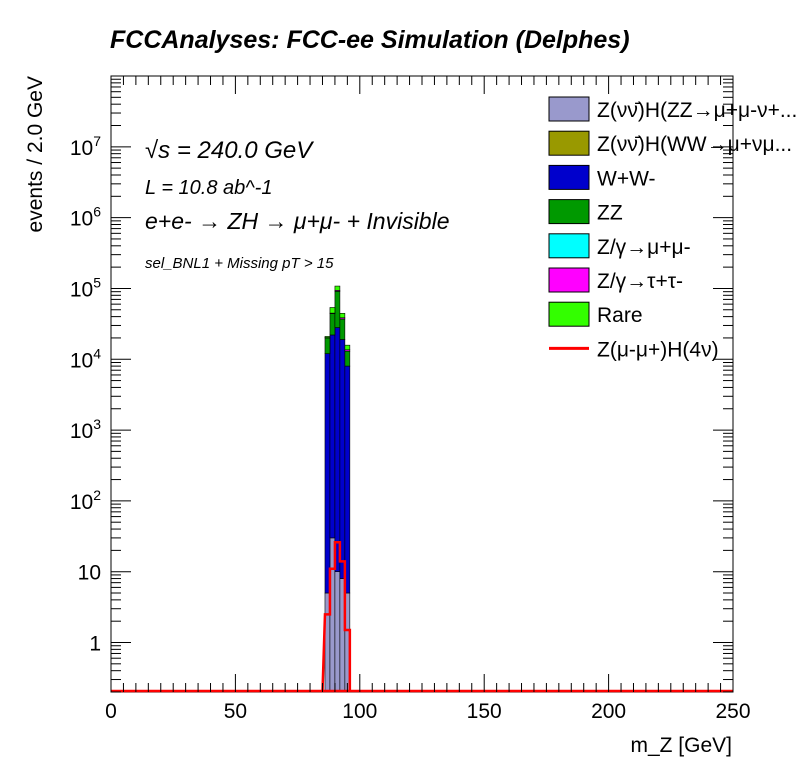 The height and width of the screenshot is (772, 796). What do you see at coordinates (85, 287) in the screenshot?
I see `y-tick-label: 10⁵` at bounding box center [85, 287].